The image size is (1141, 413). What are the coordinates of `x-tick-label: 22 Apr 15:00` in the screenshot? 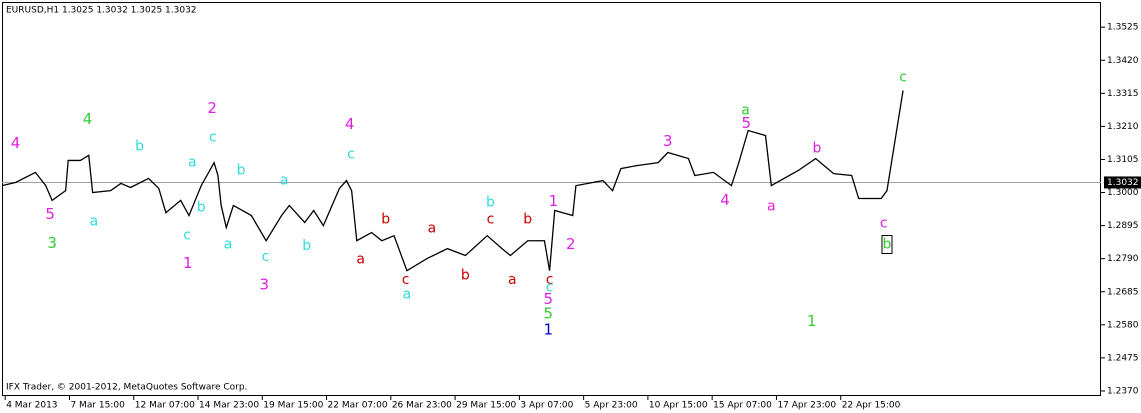 It's located at (871, 406).